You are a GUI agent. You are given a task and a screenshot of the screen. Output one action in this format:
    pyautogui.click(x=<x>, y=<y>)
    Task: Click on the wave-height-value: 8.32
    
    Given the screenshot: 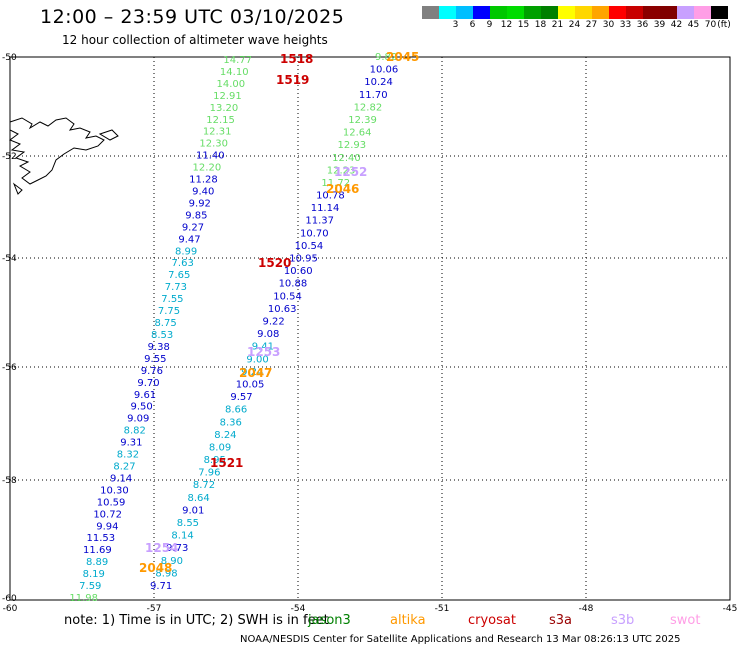 What is the action you would take?
    pyautogui.click(x=128, y=455)
    